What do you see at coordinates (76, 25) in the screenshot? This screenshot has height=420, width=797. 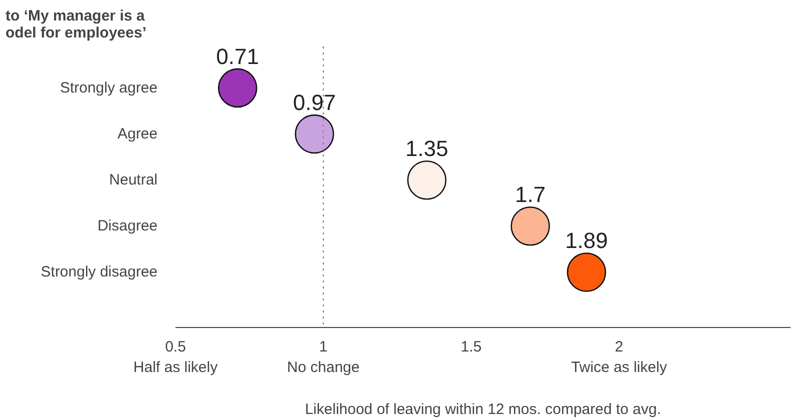 I see `chart-title: to ‘My manager is a odel for employees’` at bounding box center [76, 25].